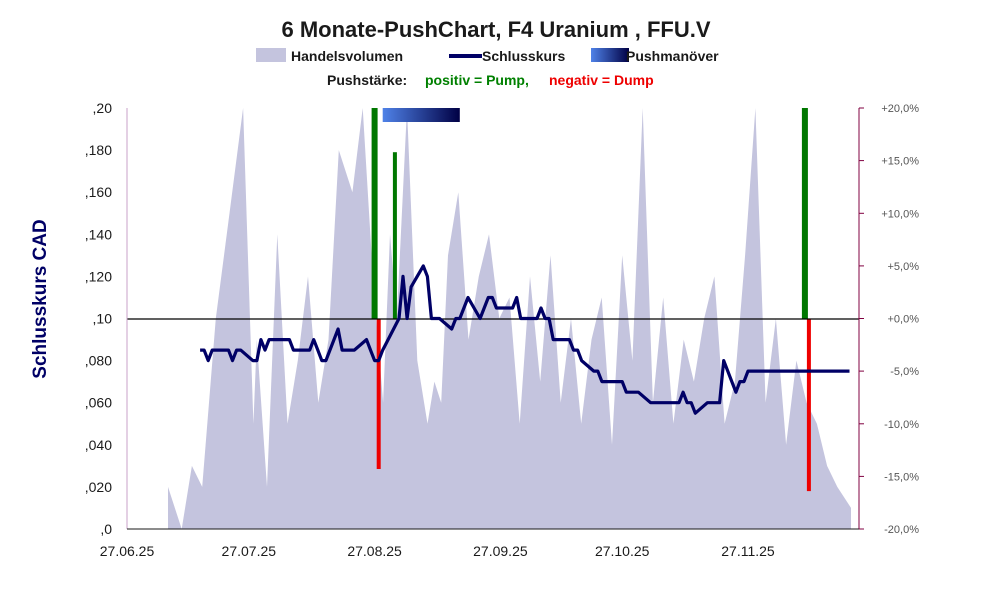  Describe the element at coordinates (367, 80) in the screenshot. I see `subtitle-label: Pushstärke:` at that location.